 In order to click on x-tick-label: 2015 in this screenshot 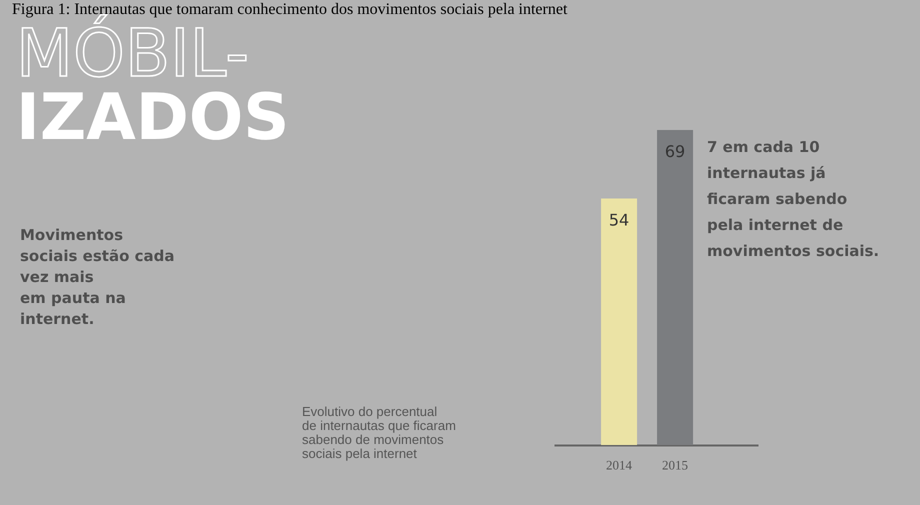, I will do `click(675, 465)`.